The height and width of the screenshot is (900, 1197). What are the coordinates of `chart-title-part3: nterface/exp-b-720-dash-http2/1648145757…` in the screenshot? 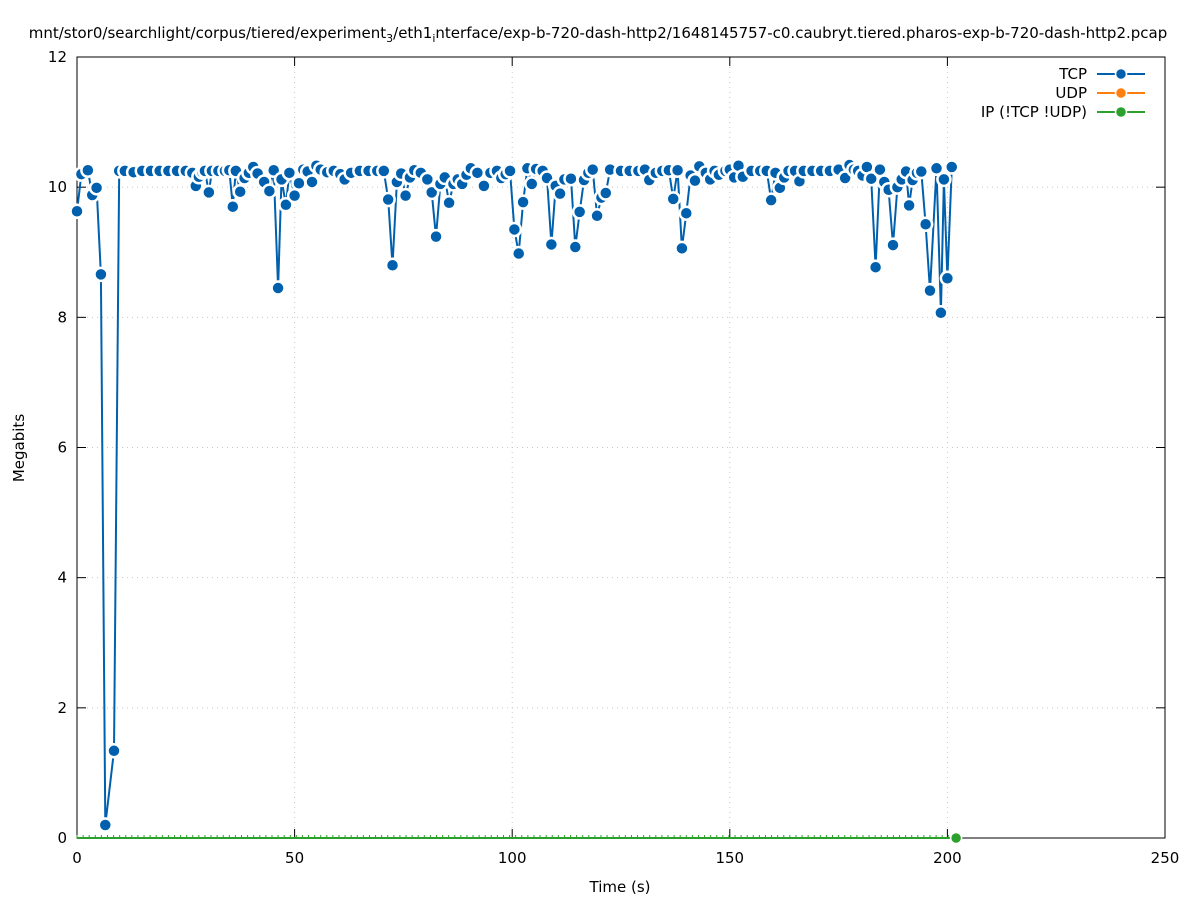 It's located at (801, 33).